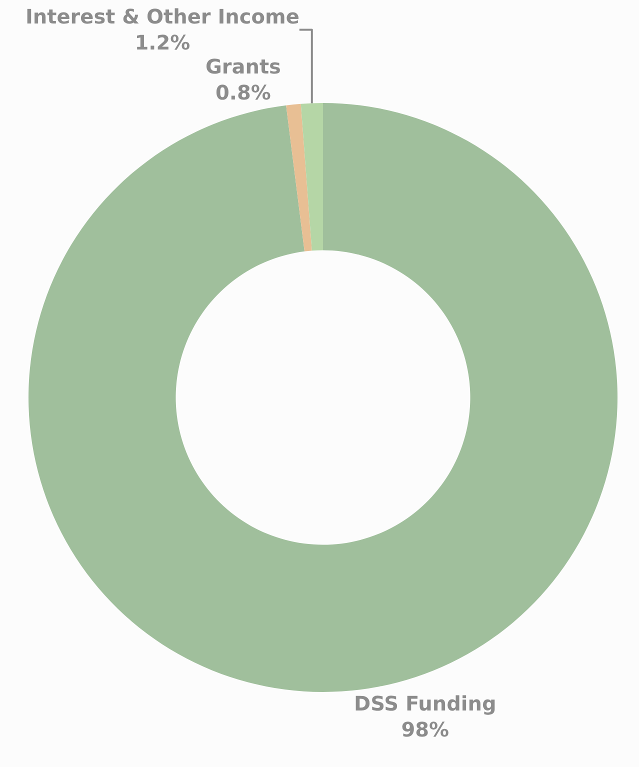 Image resolution: width=639 pixels, height=767 pixels. I want to click on data-label: 1.2%, so click(162, 42).